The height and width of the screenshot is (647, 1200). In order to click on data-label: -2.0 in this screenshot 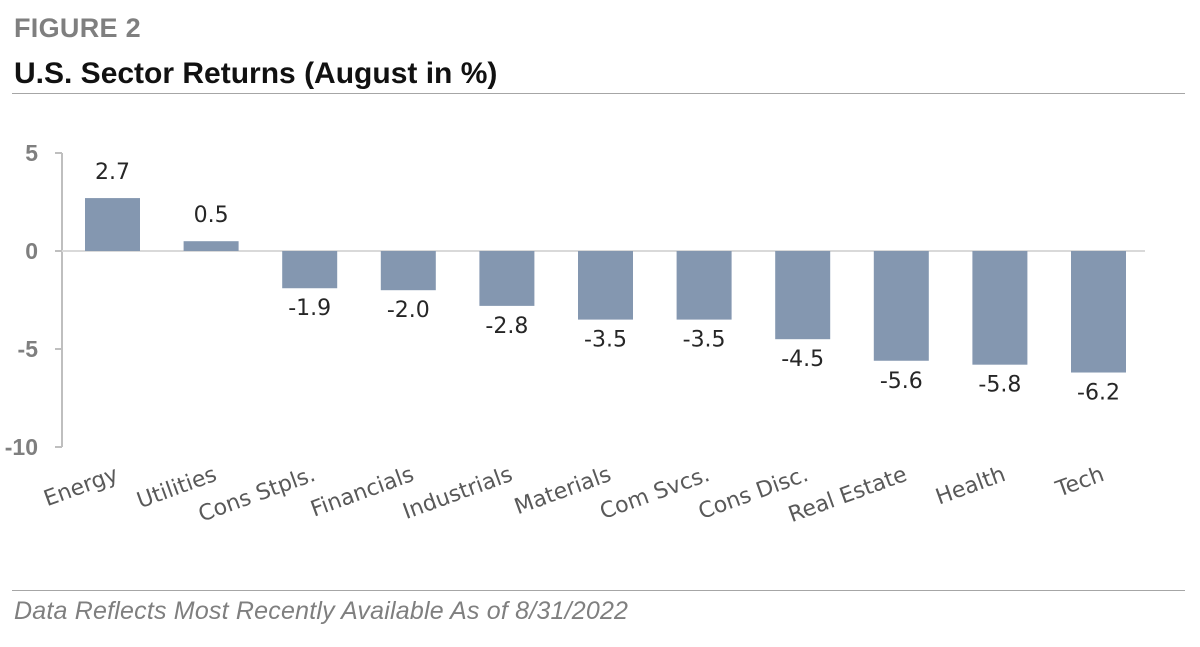, I will do `click(408, 310)`.